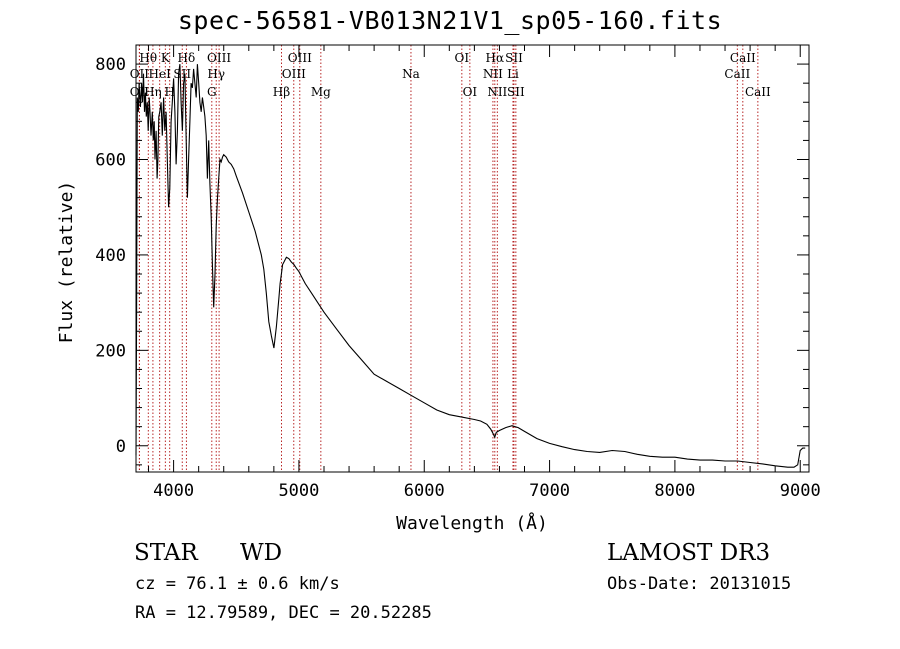 The height and width of the screenshot is (649, 900). I want to click on line-label-14: OIII, so click(300, 58).